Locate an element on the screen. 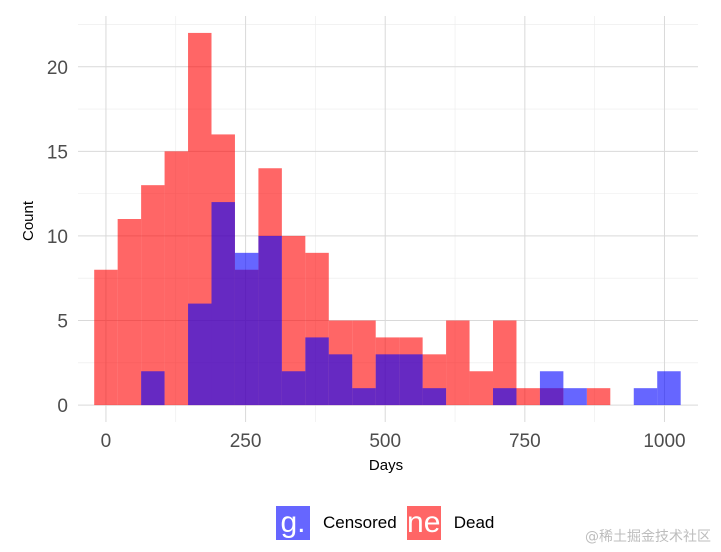  x-axis-title: Days is located at coordinates (386, 465).